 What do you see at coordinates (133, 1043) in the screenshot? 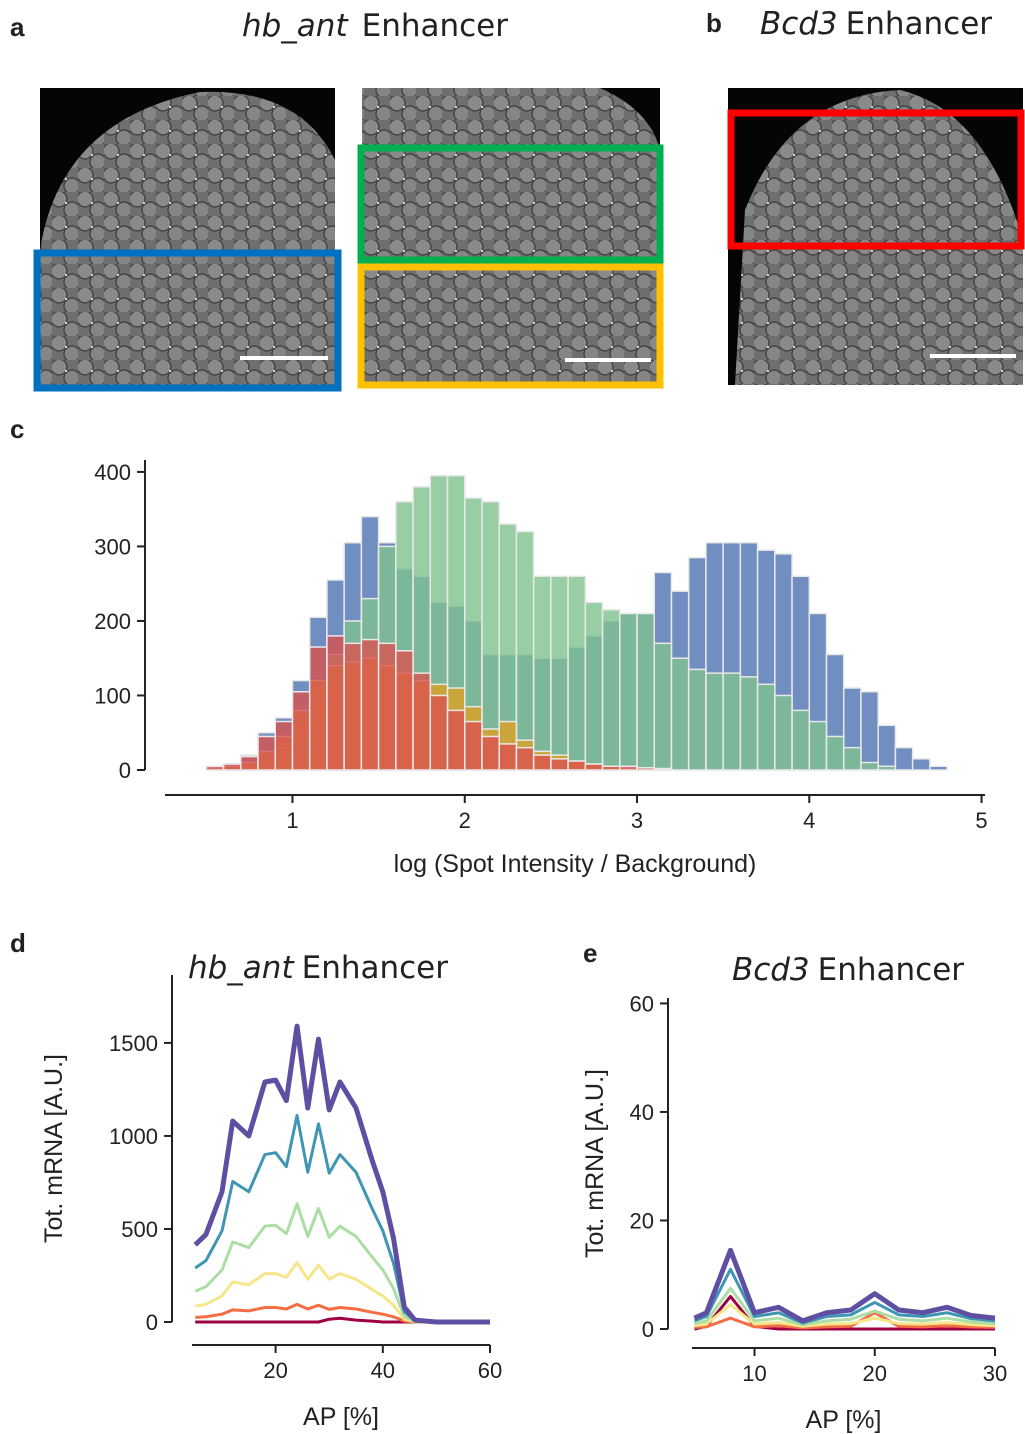
I see `y-tick-label: 1500` at bounding box center [133, 1043].